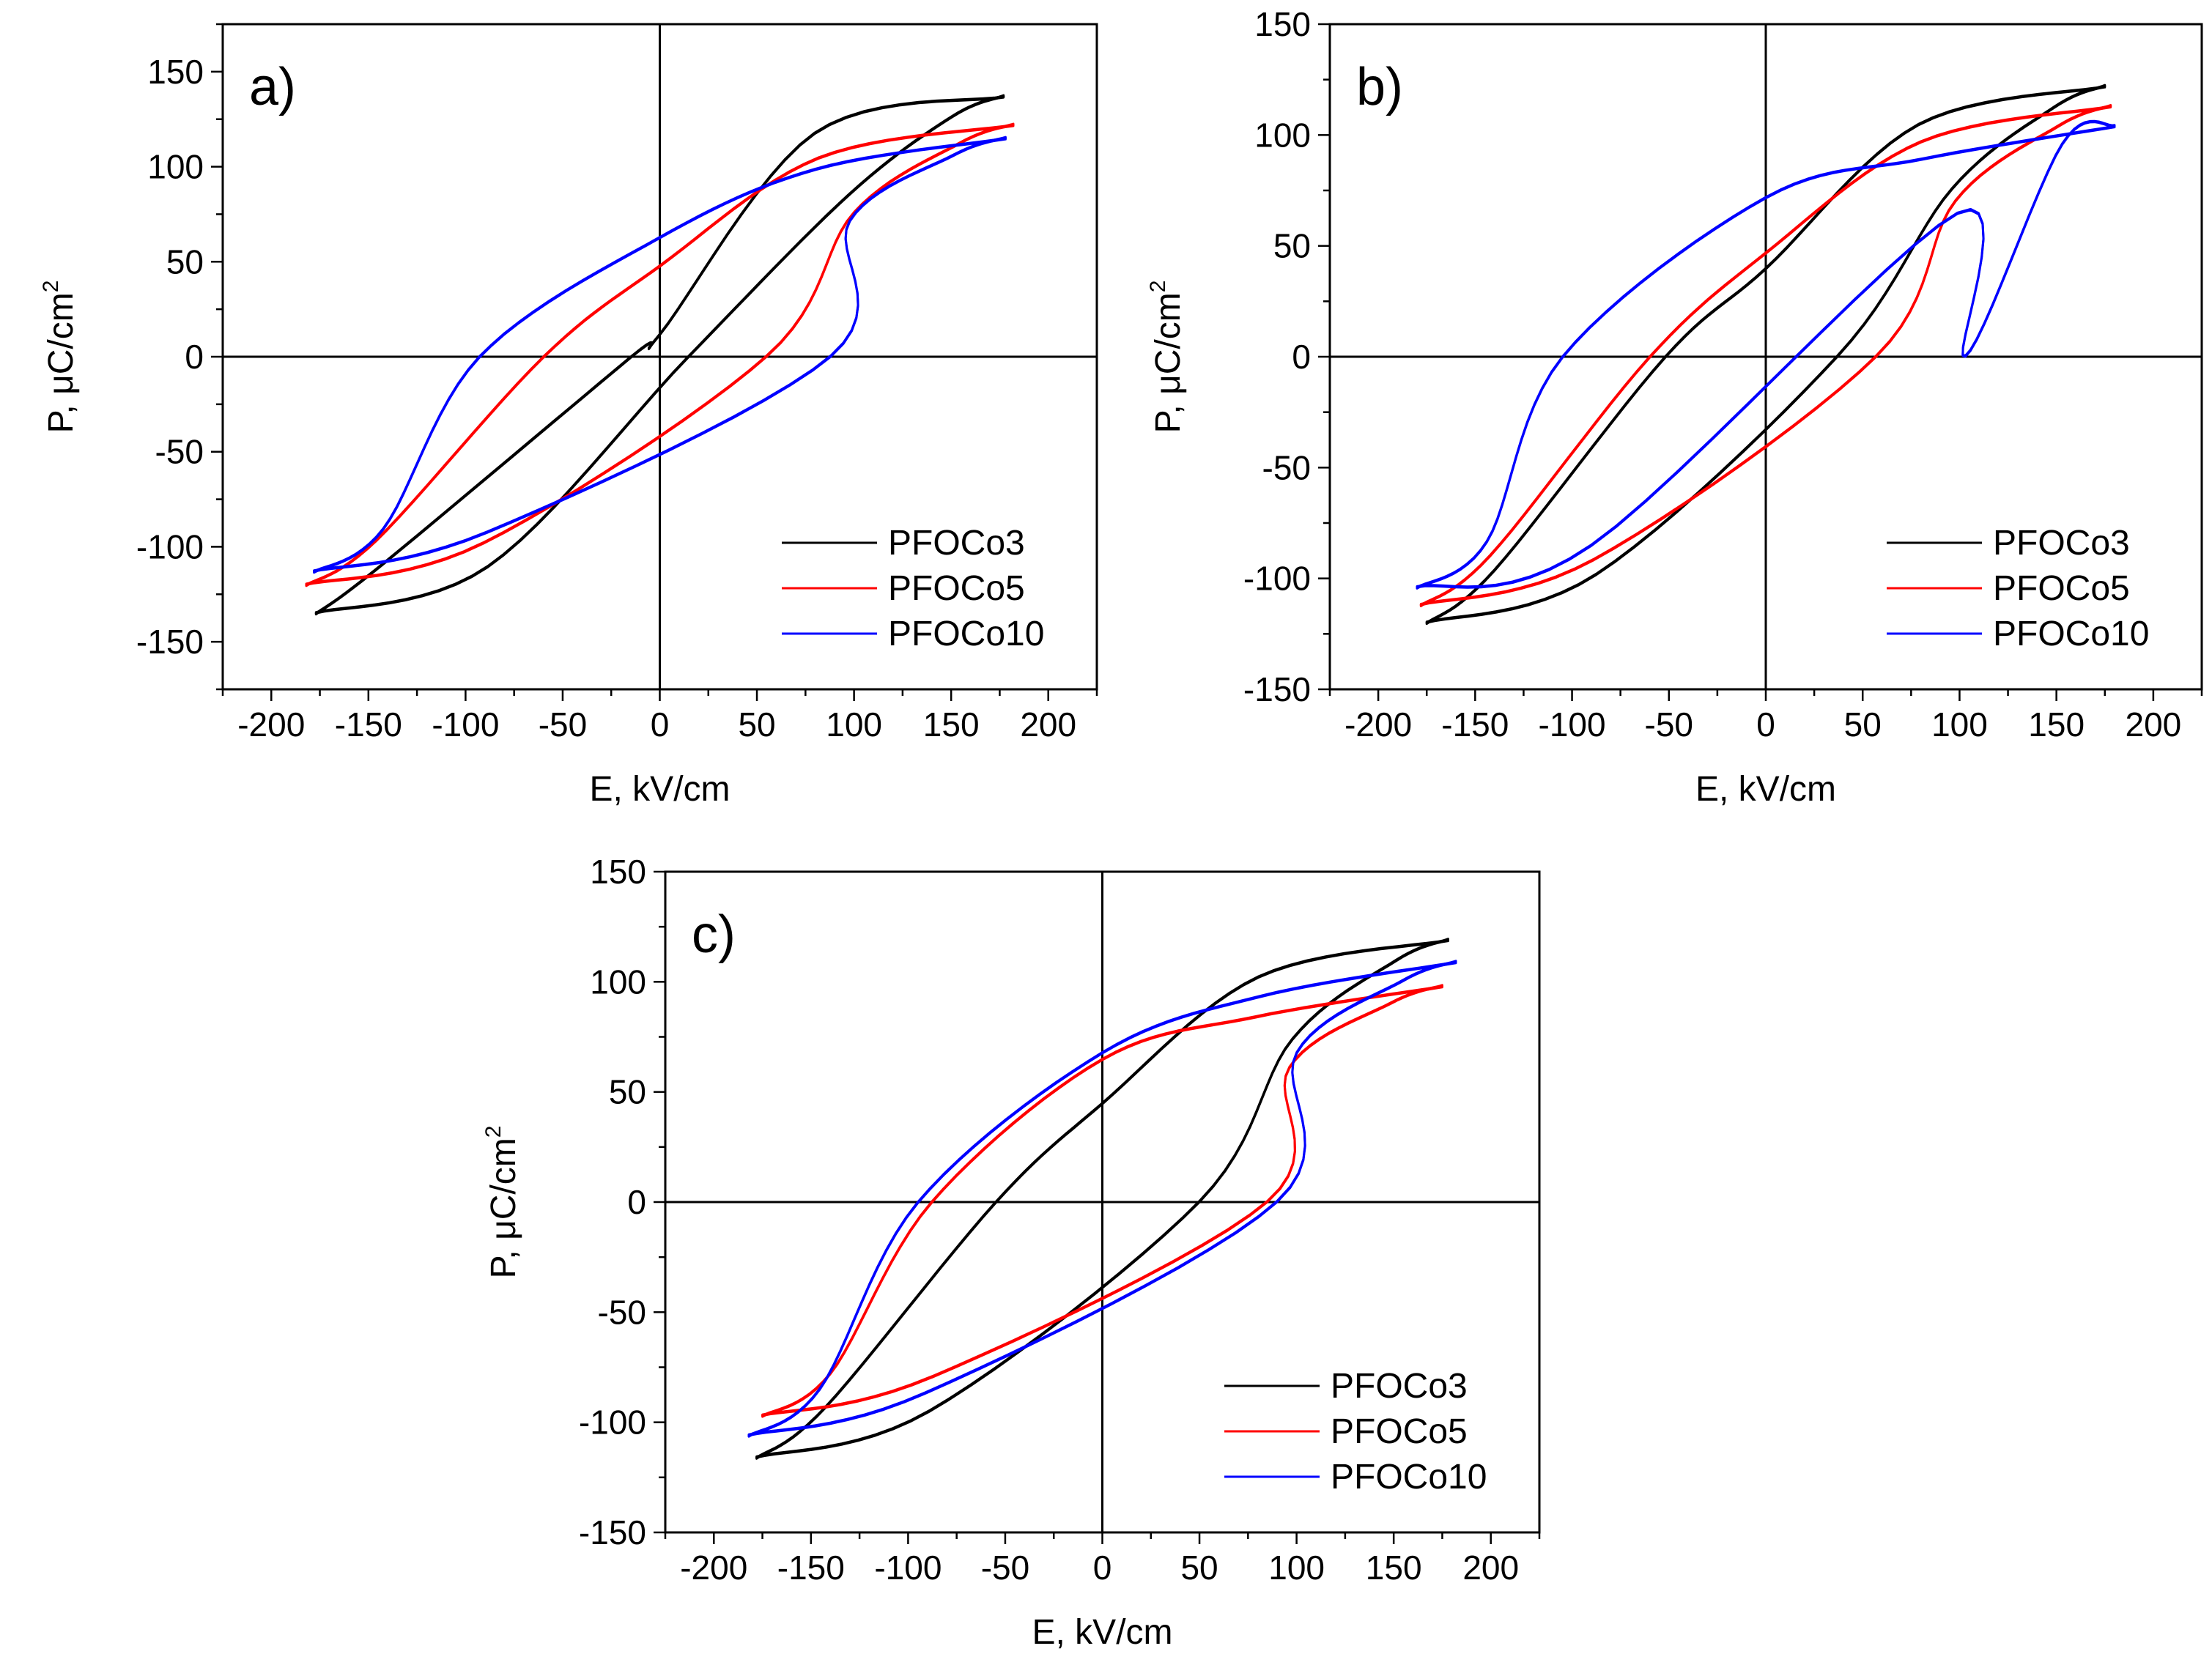 This screenshot has width=2212, height=1665. I want to click on panel-label: a), so click(272, 87).